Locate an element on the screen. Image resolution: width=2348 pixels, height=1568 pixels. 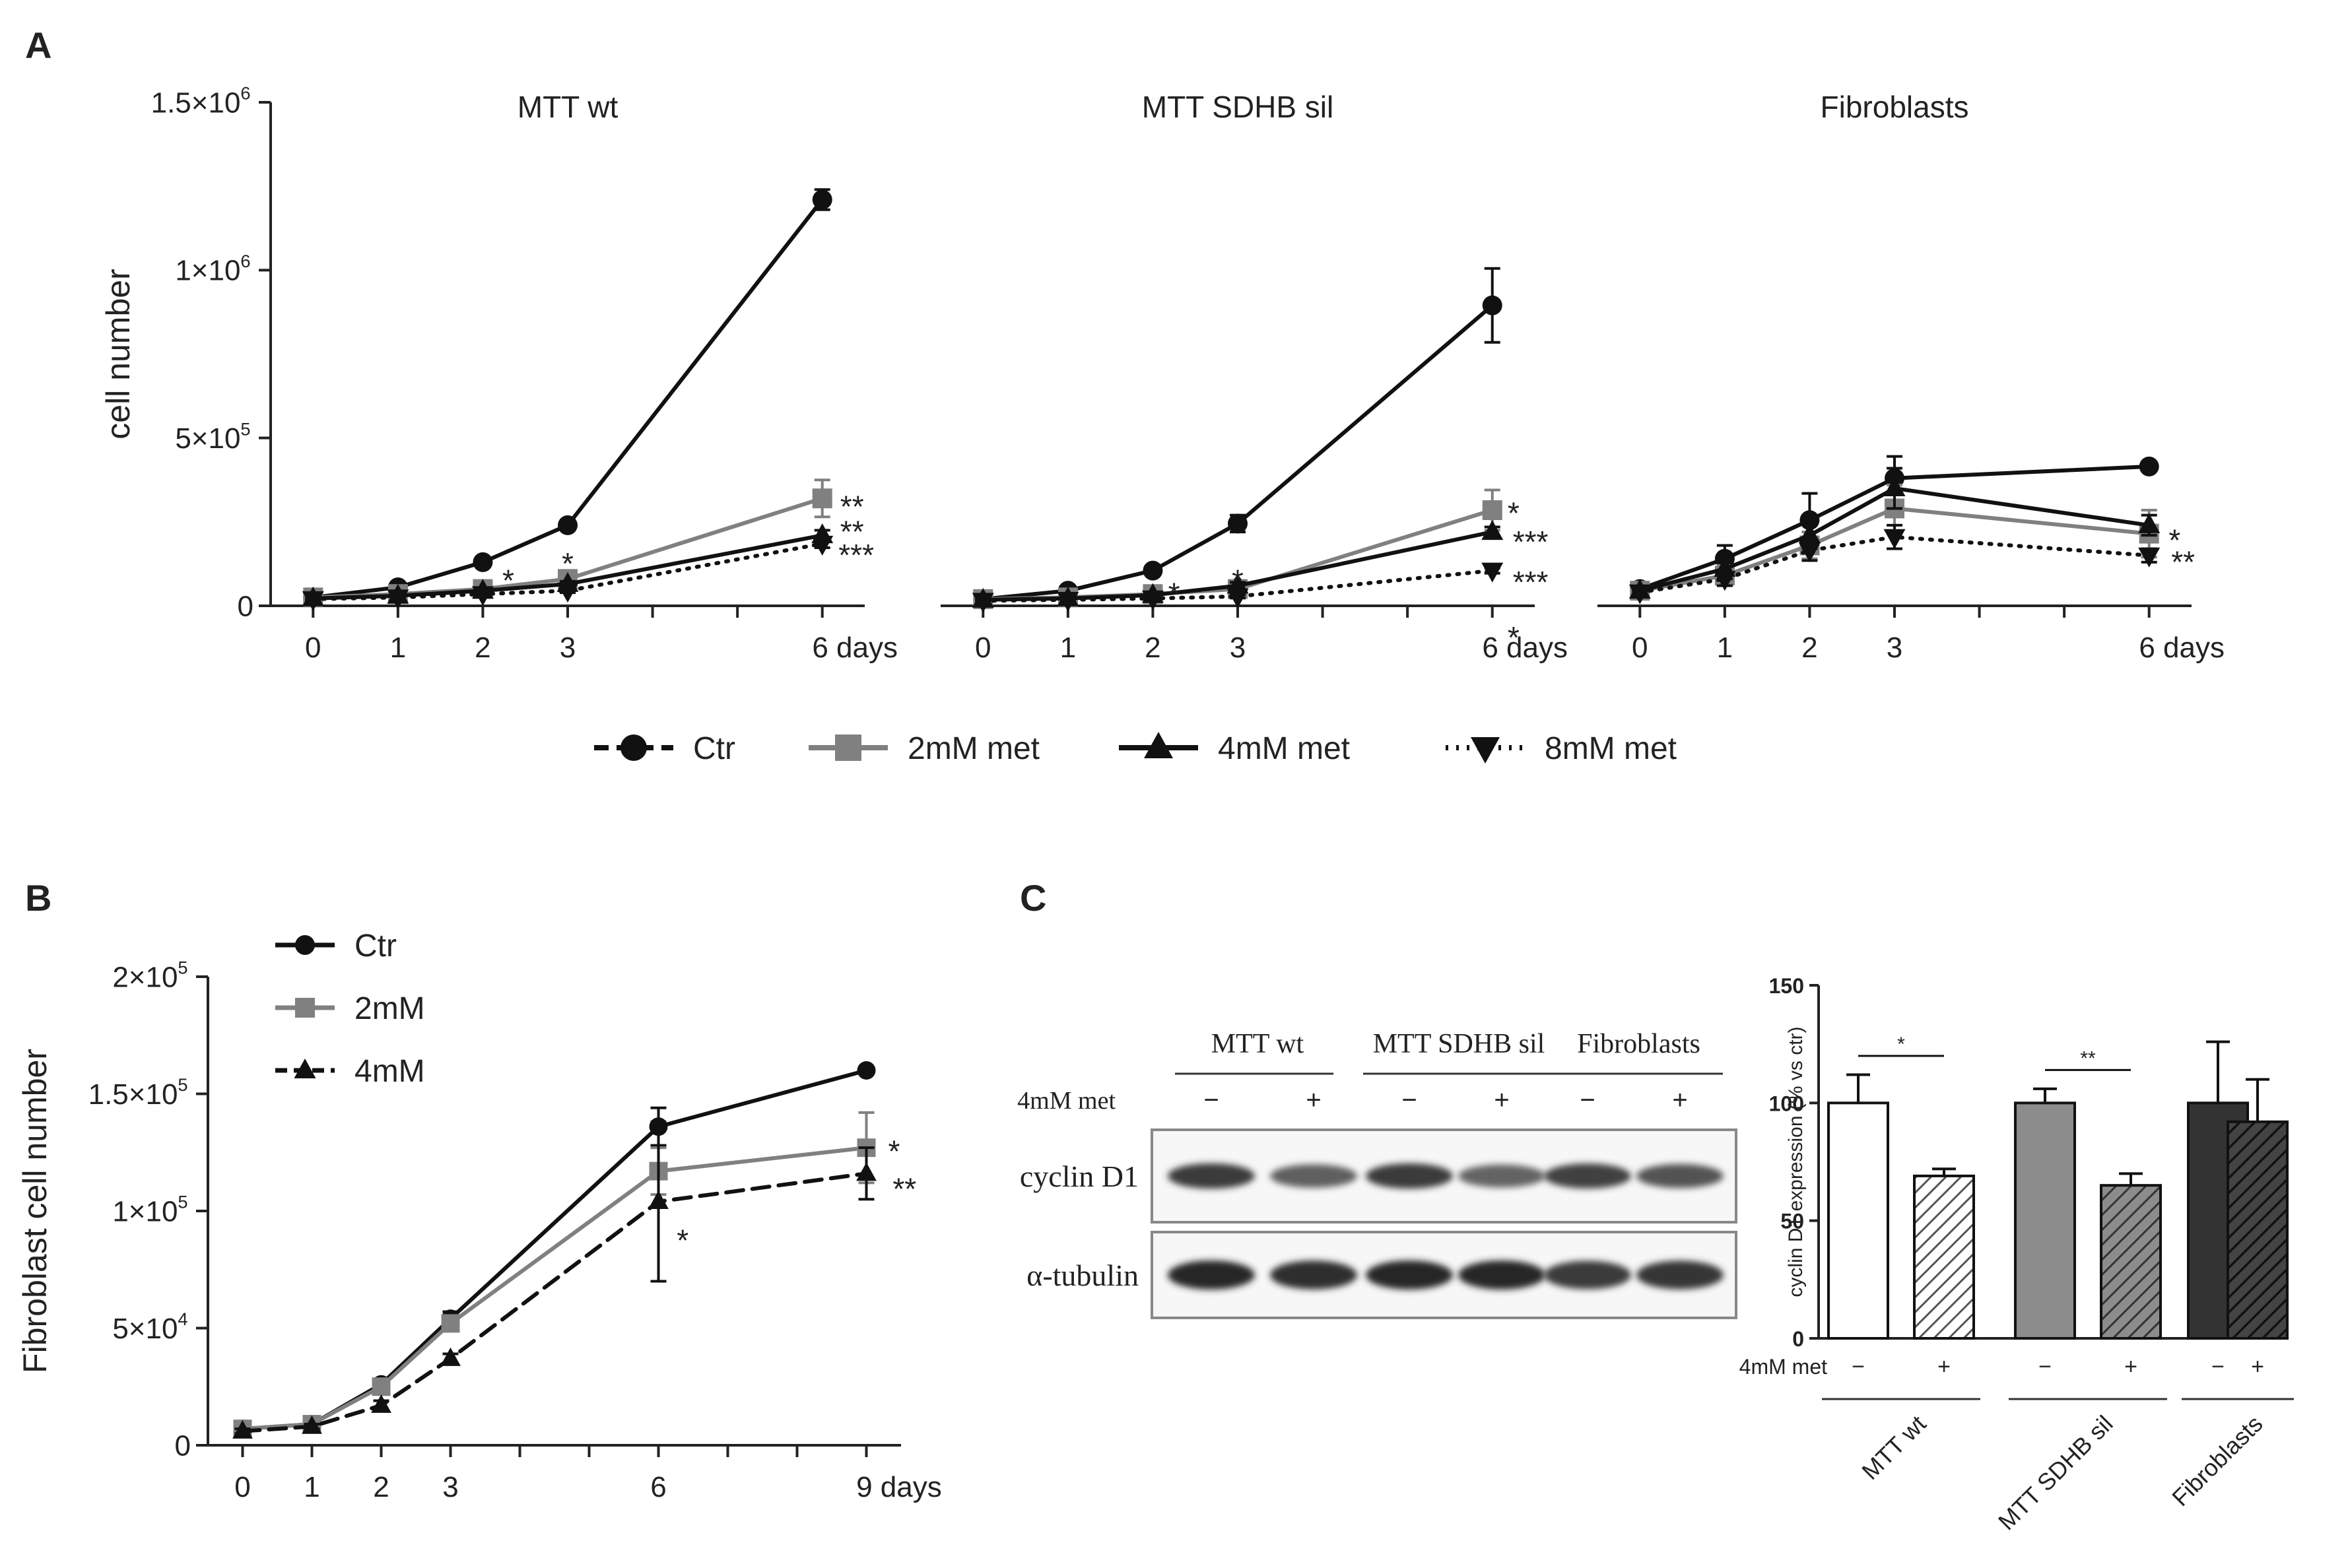
bar is located at coordinates (1858, 1220).